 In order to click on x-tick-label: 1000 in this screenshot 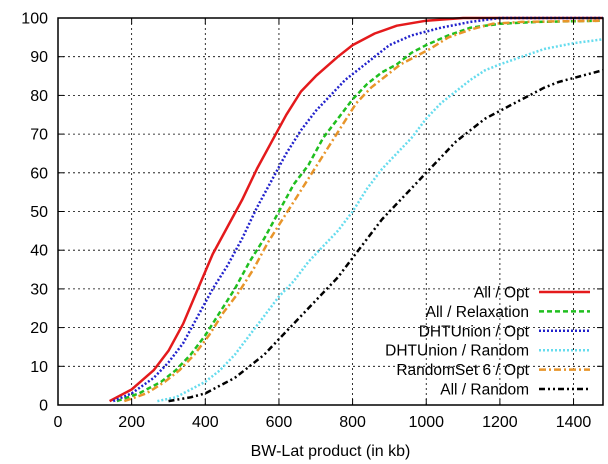, I will do `click(426, 422)`.